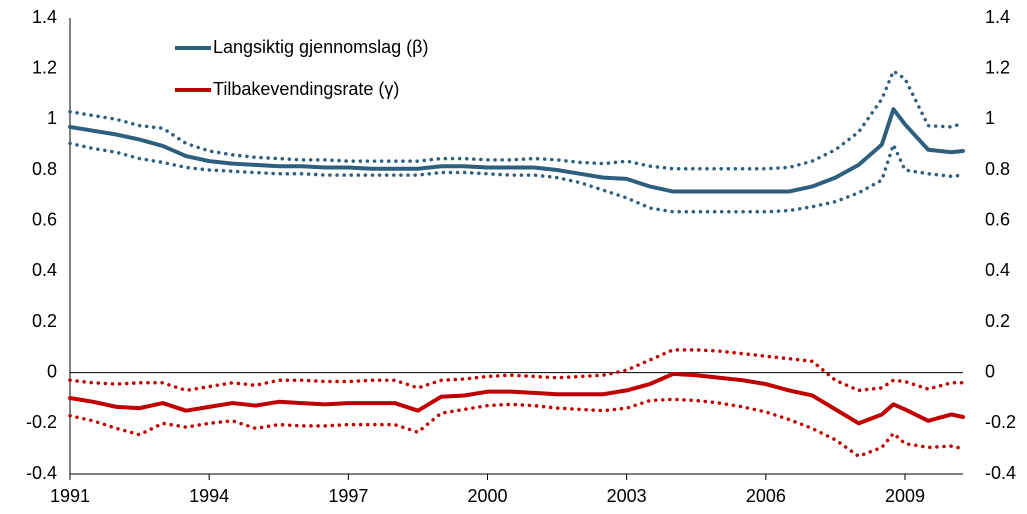  What do you see at coordinates (997, 67) in the screenshot?
I see `y2-tick-label: 1.2` at bounding box center [997, 67].